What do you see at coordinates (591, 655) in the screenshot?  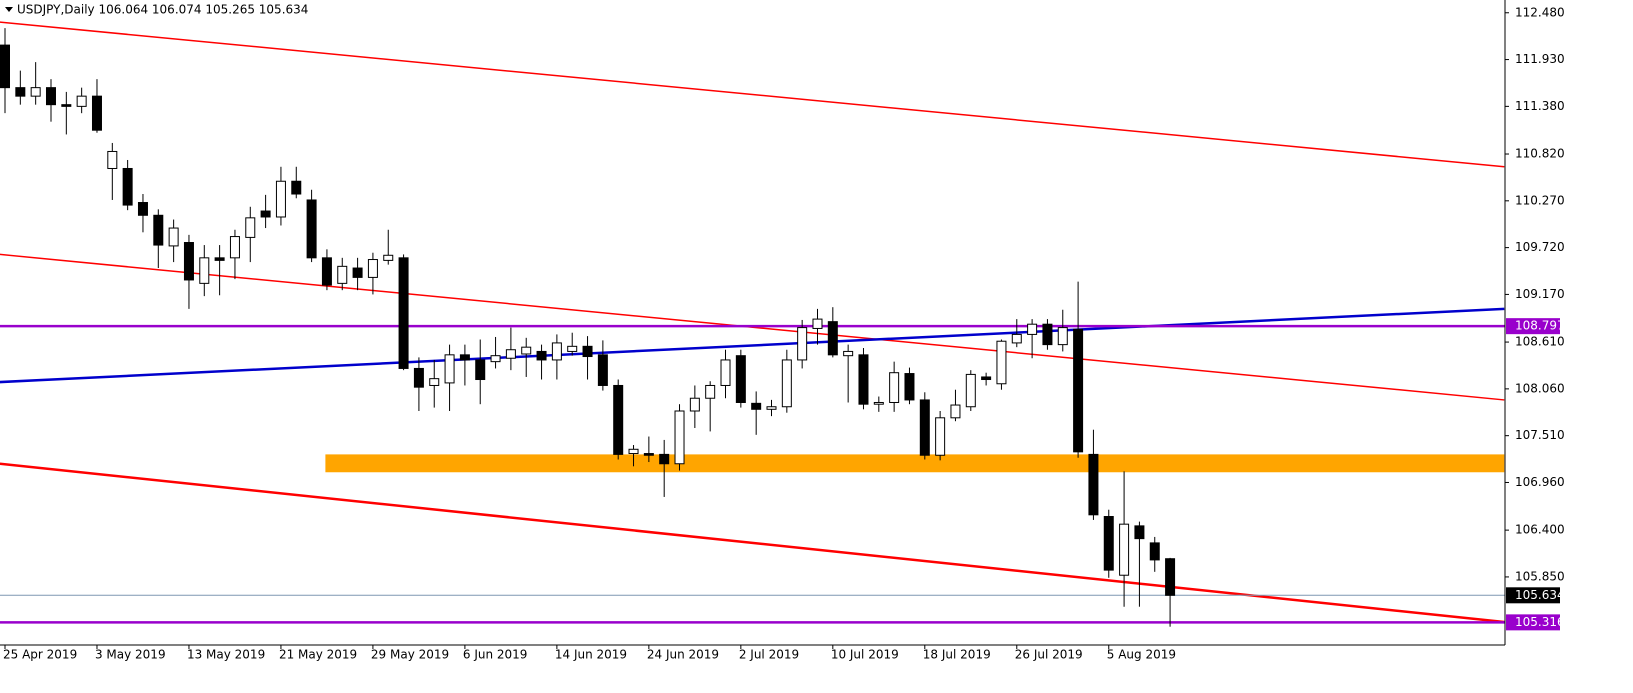 I see `x-tick-label: 14 Jun 2019` at bounding box center [591, 655].